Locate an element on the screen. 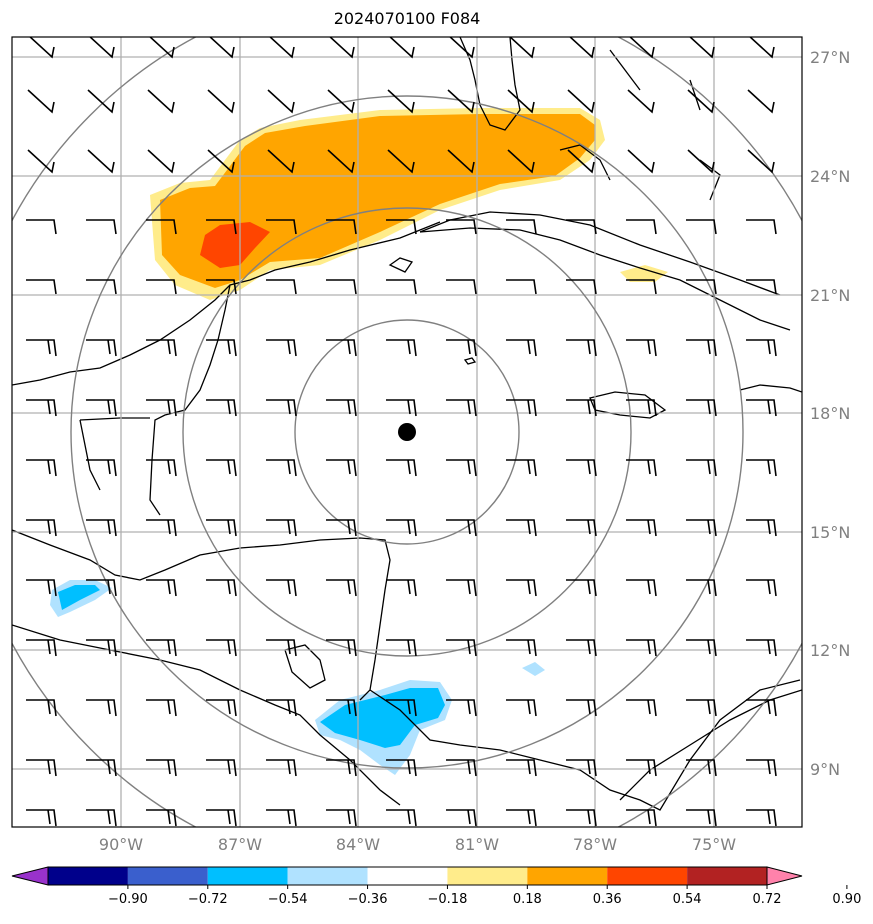 The height and width of the screenshot is (924, 873). lat-label: 12°N is located at coordinates (830, 650).